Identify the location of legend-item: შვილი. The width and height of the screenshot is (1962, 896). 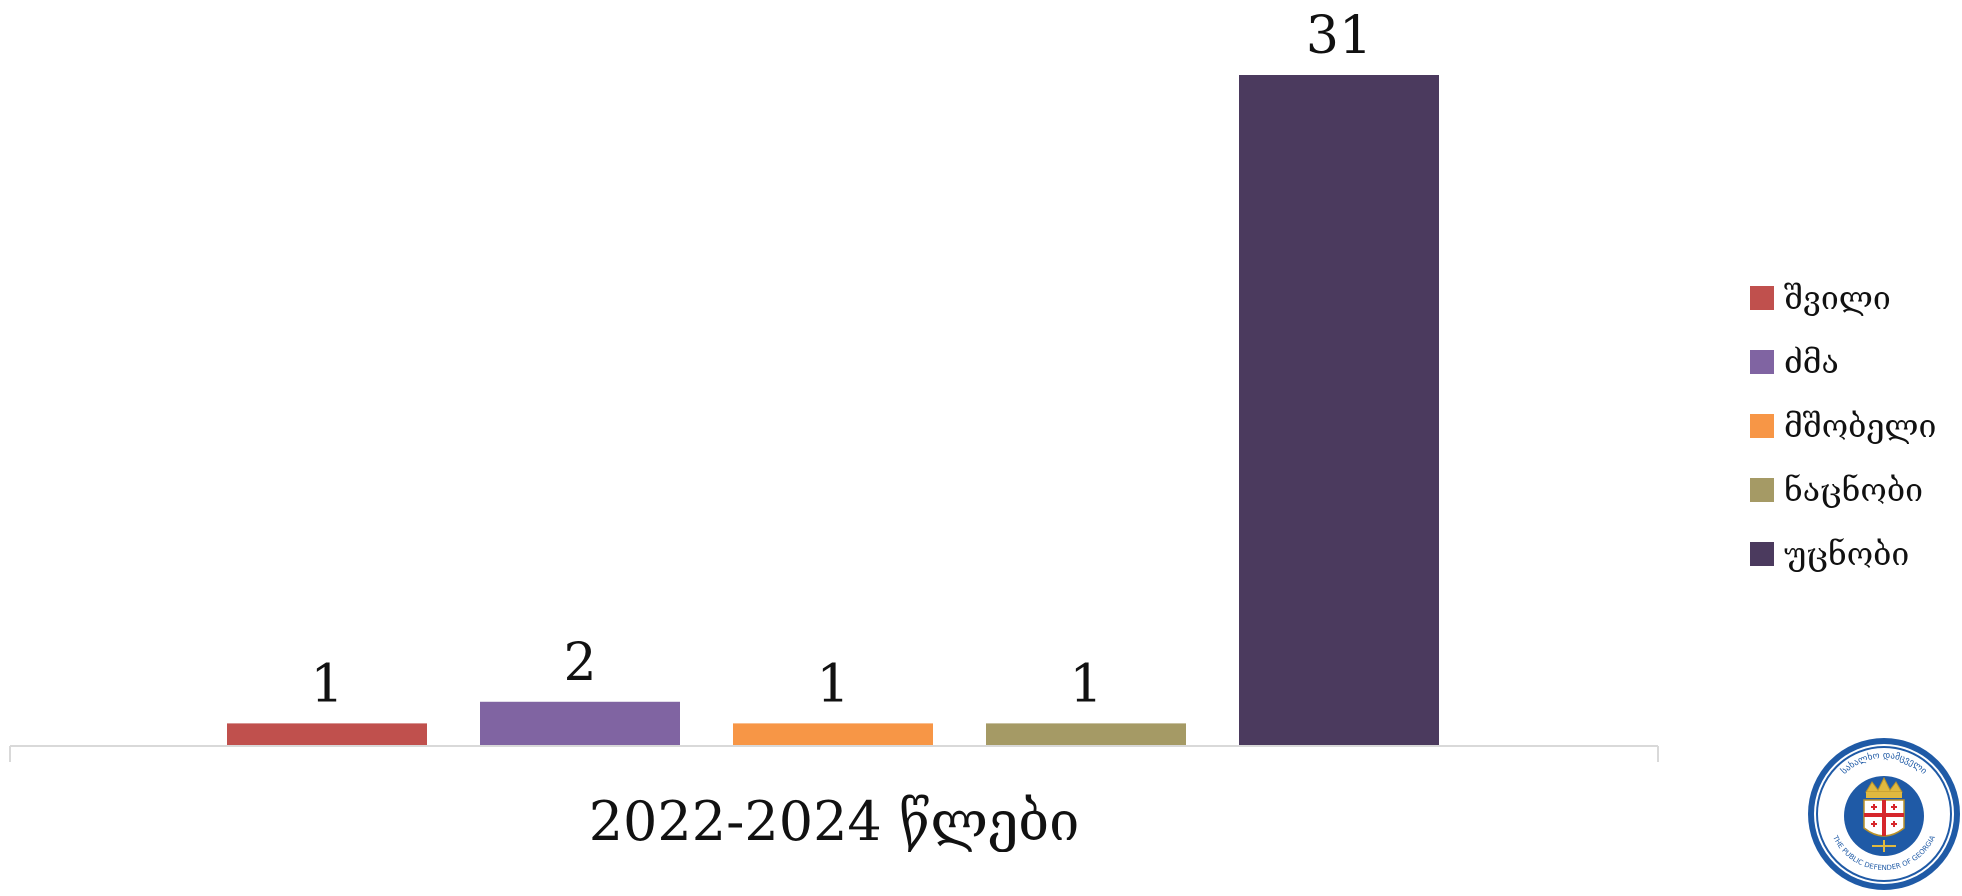
(1843, 298).